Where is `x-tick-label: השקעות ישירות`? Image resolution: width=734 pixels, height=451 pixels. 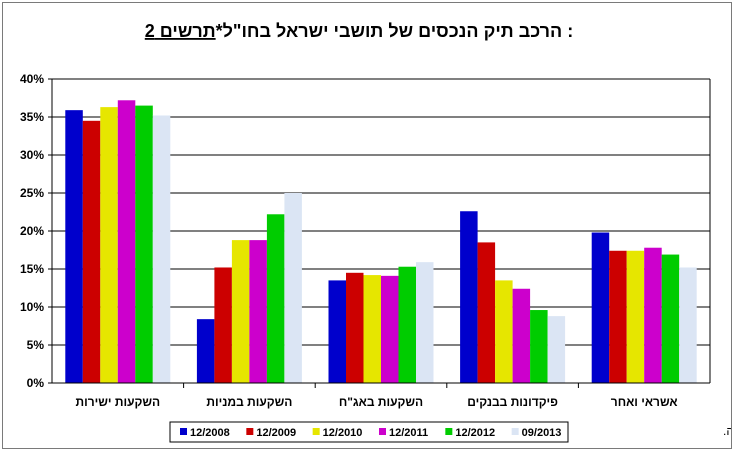
x-tick-label: השקעות ישירות is located at coordinates (117, 402).